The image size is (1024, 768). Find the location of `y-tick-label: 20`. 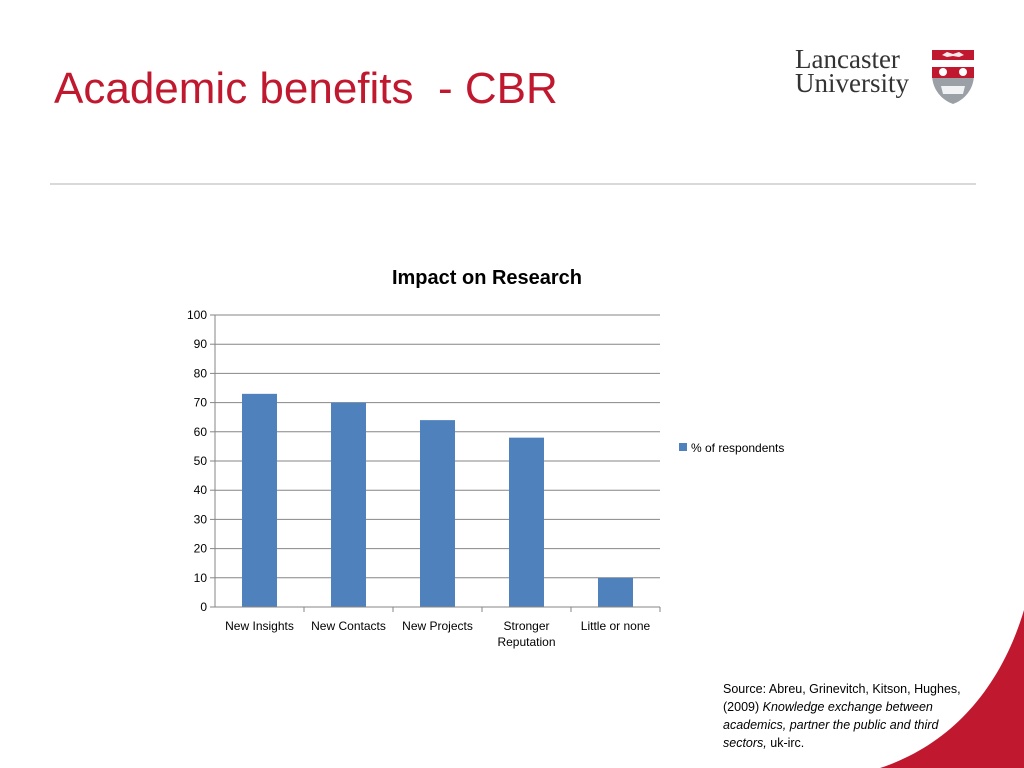

y-tick-label: 20 is located at coordinates (201, 549).